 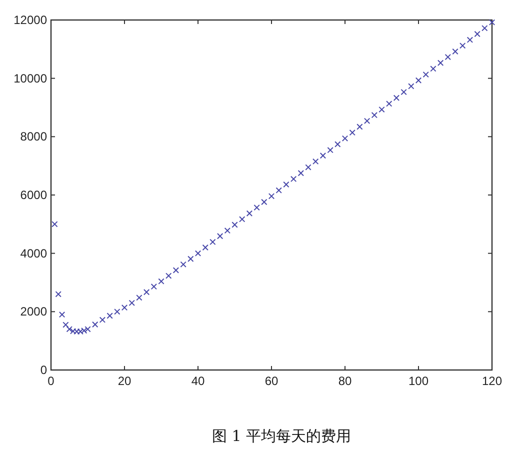 I want to click on caption: 图 1 平均每天的费用, so click(x=282, y=436).